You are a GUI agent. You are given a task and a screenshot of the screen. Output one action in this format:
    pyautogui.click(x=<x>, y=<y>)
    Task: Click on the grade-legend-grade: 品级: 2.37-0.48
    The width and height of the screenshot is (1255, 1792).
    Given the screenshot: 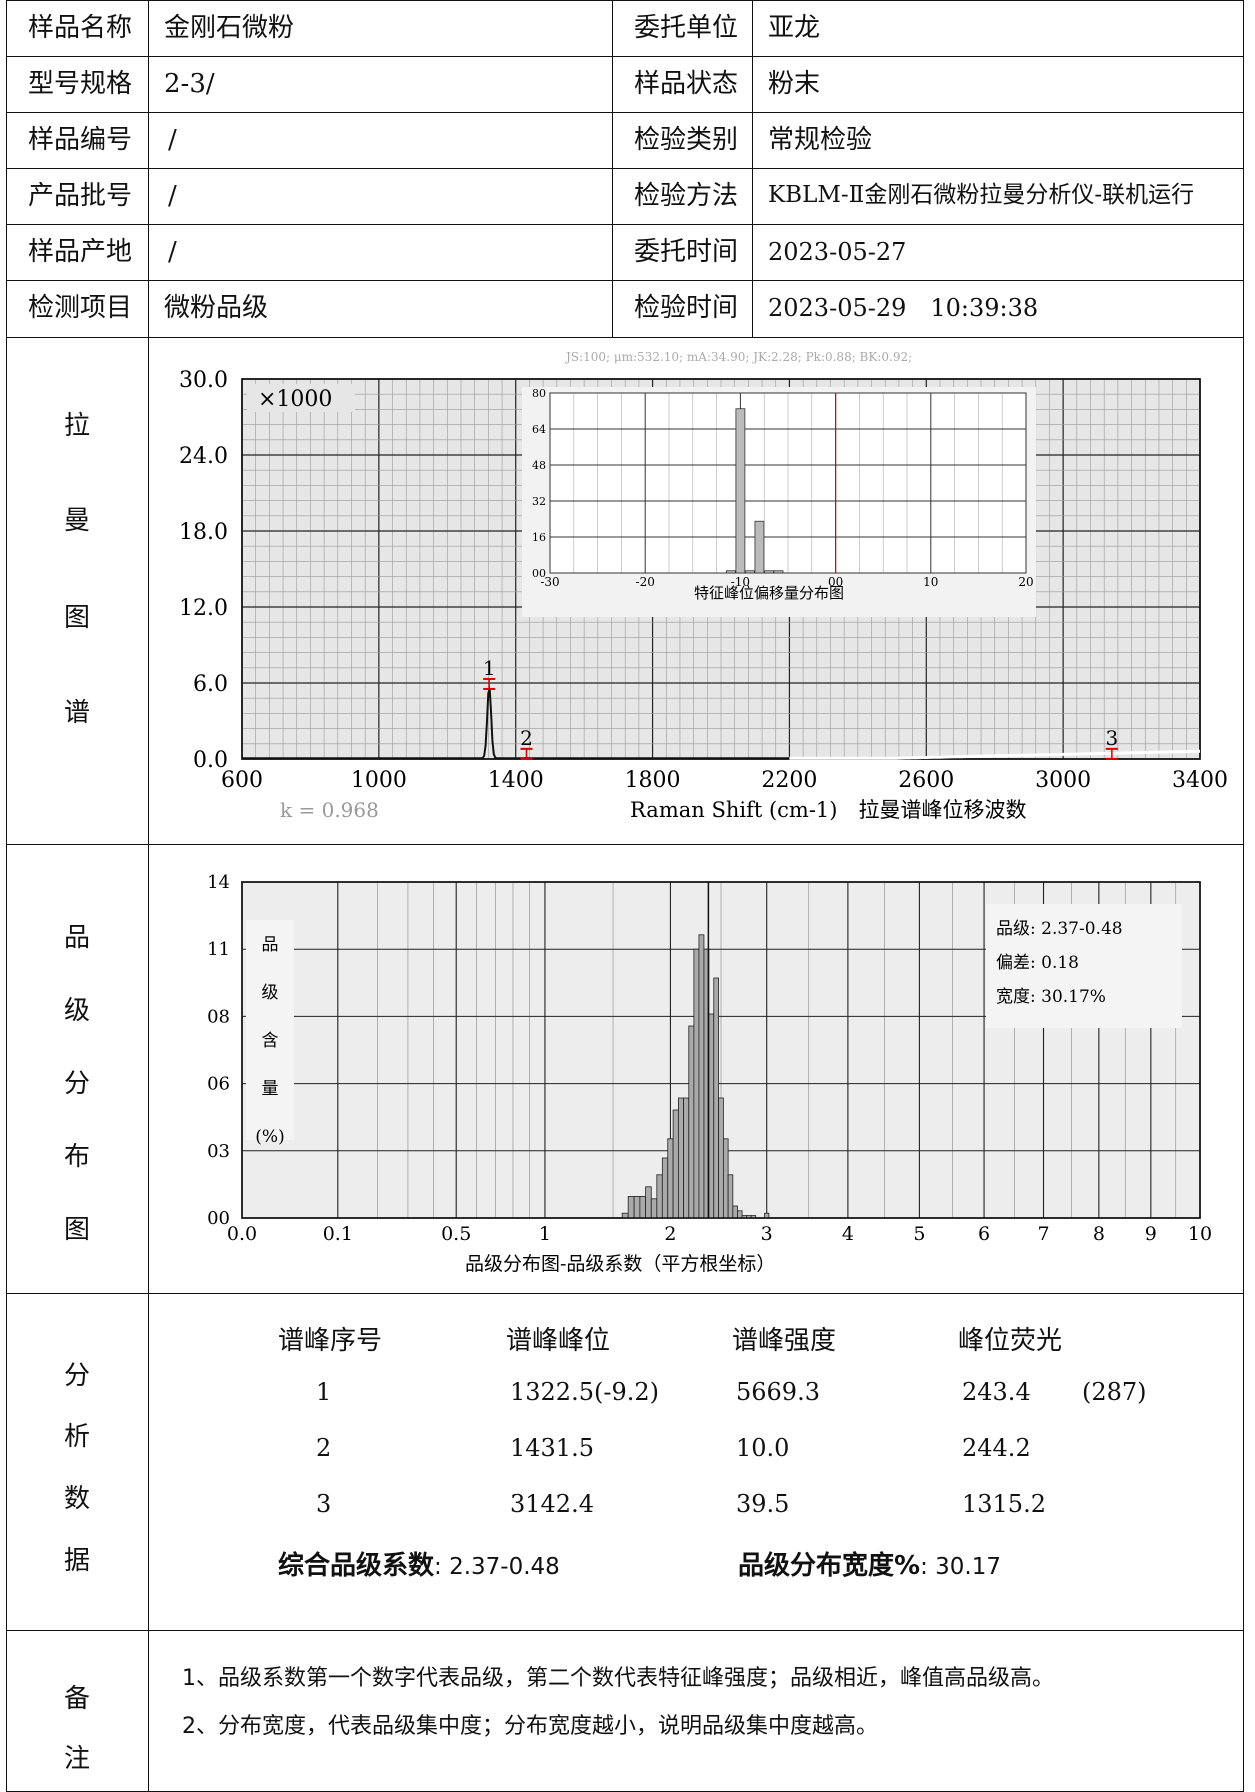 What is the action you would take?
    pyautogui.click(x=1059, y=929)
    